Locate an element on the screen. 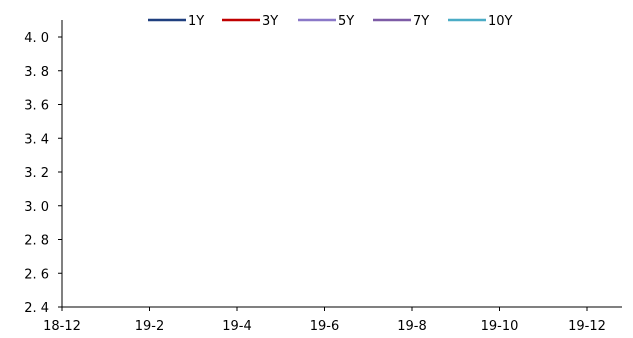 This screenshot has width=633, height=338. legend-item: 1Y is located at coordinates (176, 21).